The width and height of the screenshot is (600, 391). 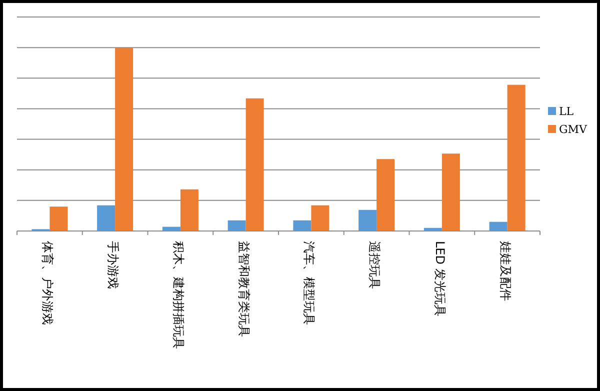 I want to click on x-tick-label: 积木、建构拼插玩具, so click(x=178, y=295).